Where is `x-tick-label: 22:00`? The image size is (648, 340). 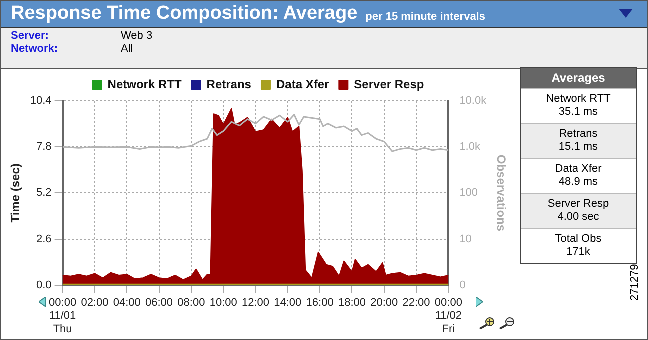
x-tick-label: 22:00 is located at coordinates (416, 303).